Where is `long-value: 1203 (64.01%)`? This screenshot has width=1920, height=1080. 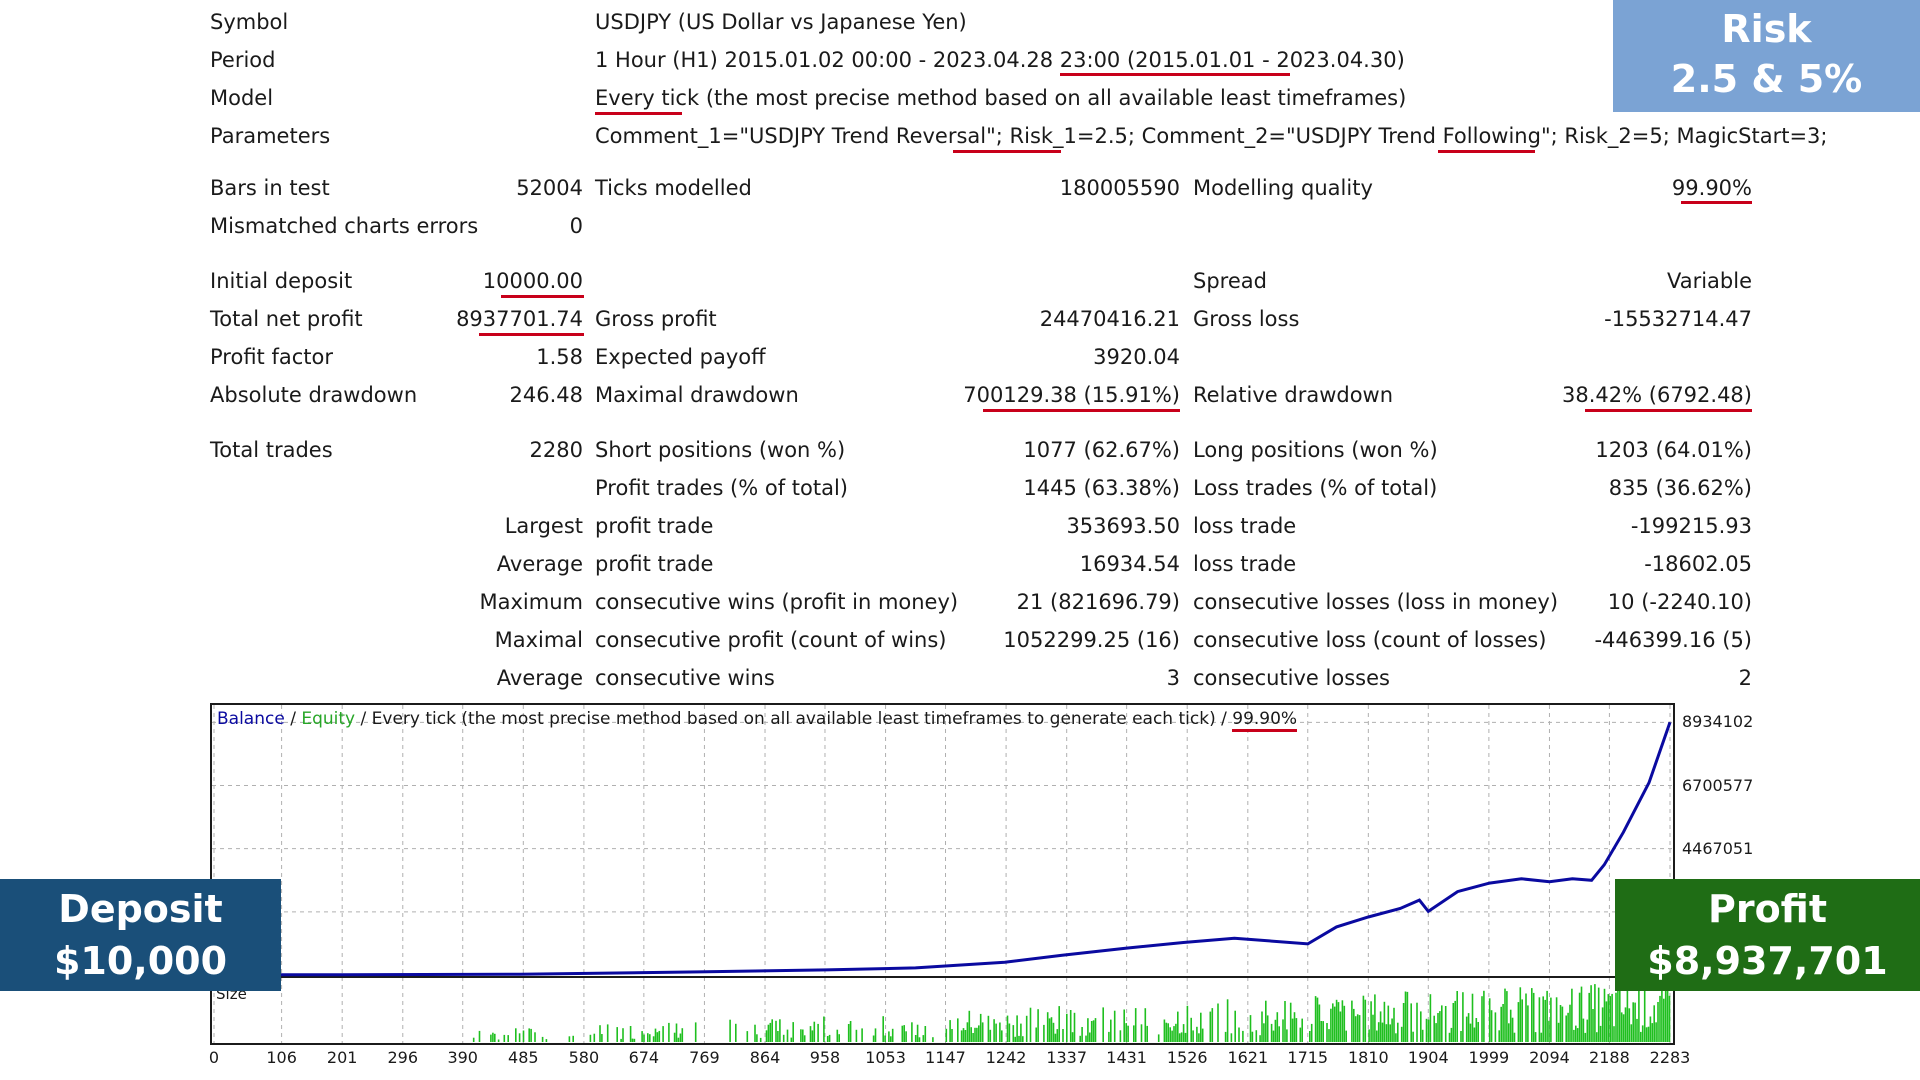
long-value: 1203 (64.01%) is located at coordinates (1673, 450).